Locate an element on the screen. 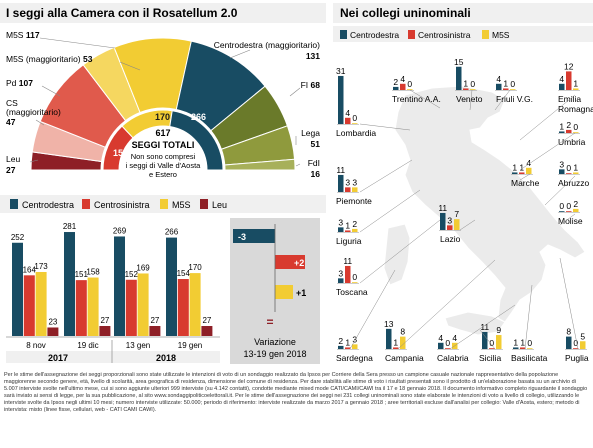  region-value-toscana-0: 3 is located at coordinates (340, 273).